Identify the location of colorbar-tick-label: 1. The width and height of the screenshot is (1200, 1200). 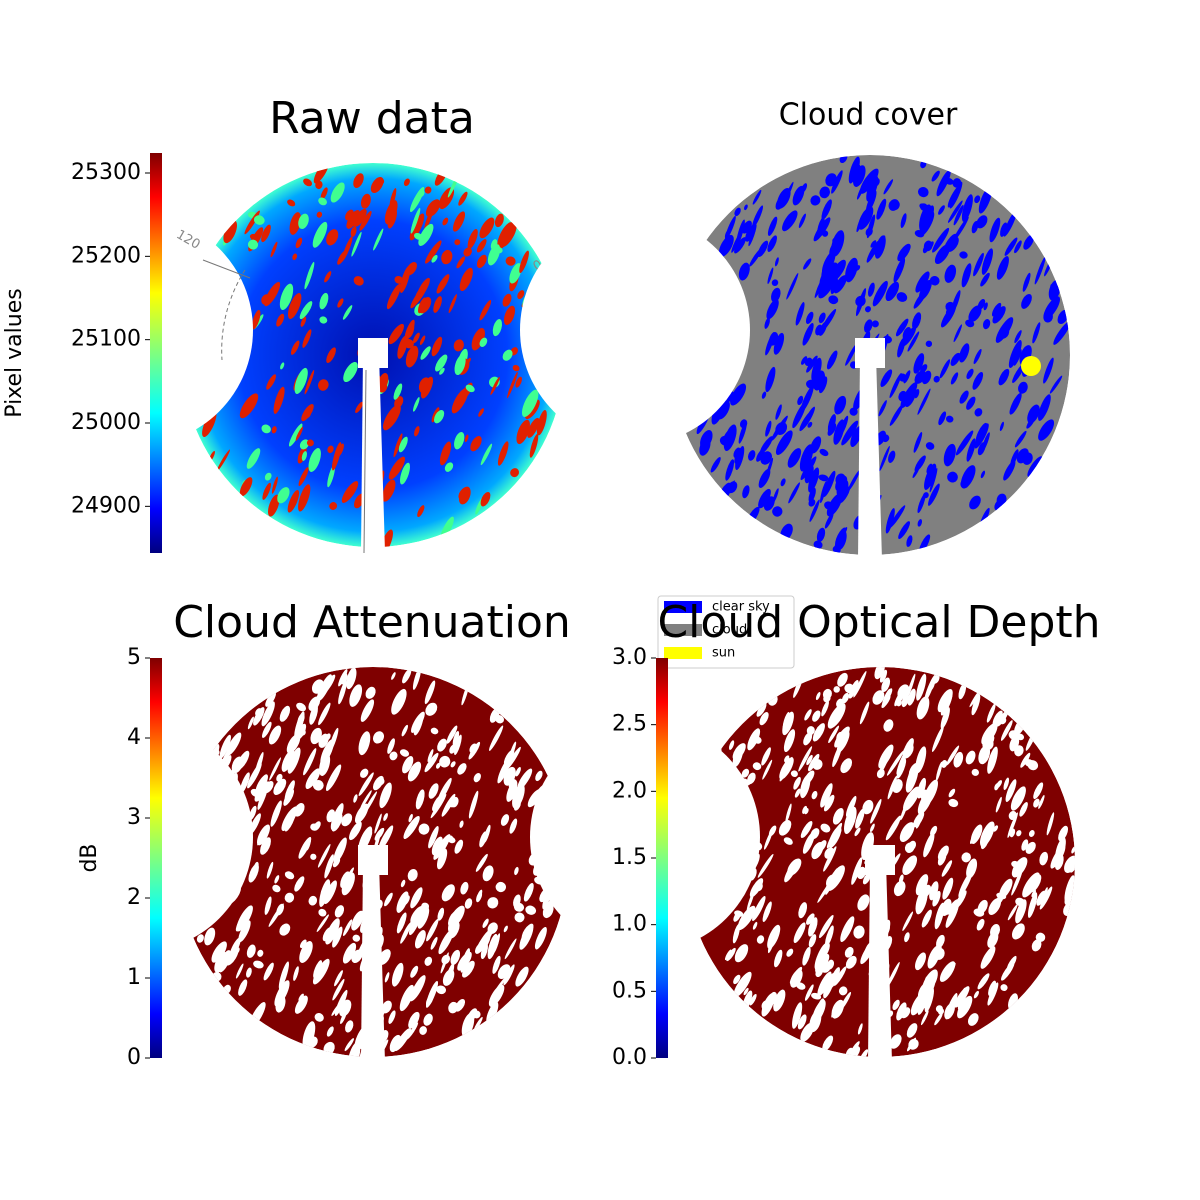
(134, 977).